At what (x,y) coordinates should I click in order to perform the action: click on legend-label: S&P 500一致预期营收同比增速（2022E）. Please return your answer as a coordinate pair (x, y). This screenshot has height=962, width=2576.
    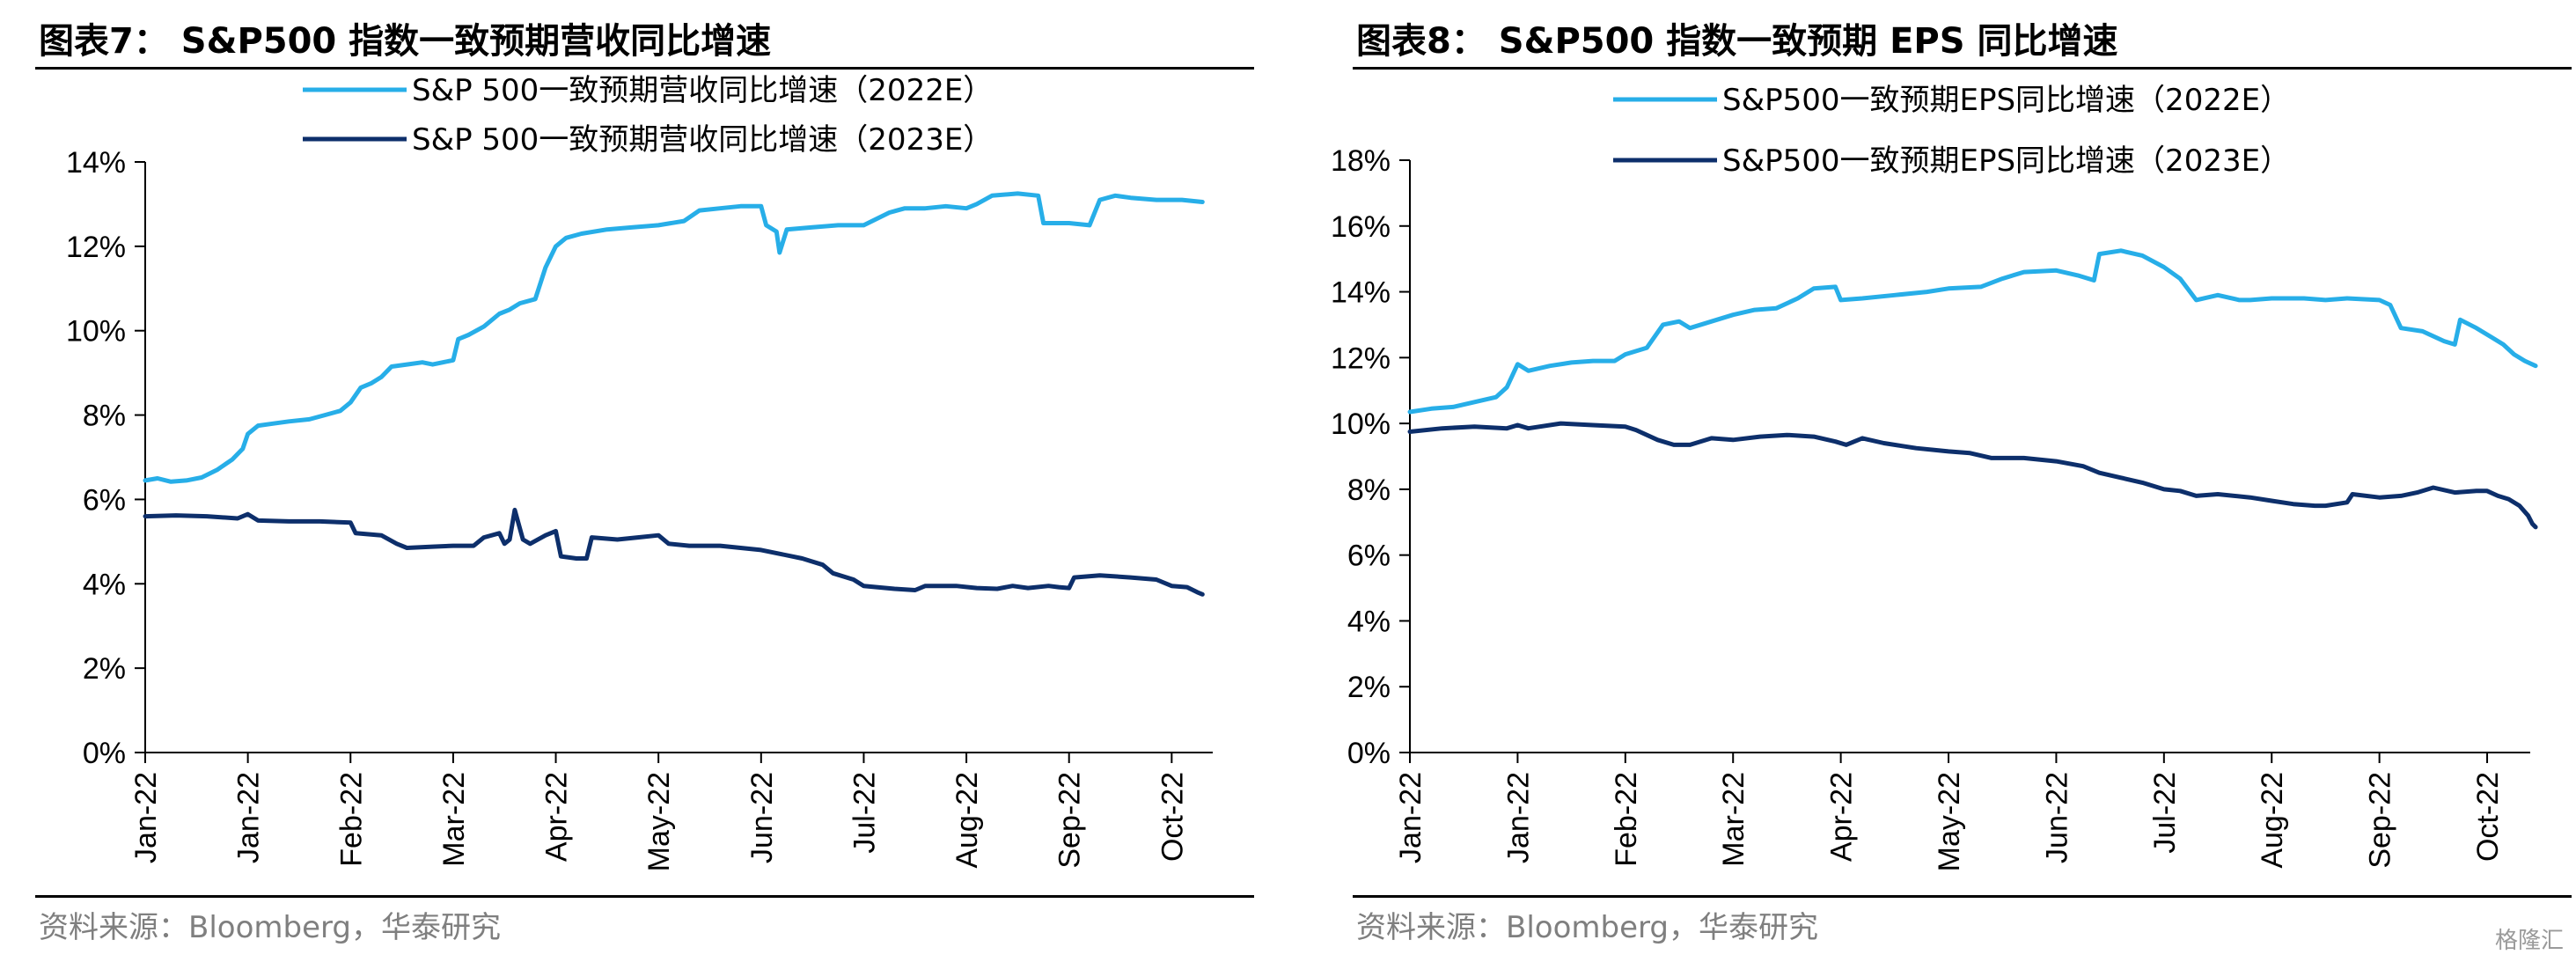
    Looking at the image, I should click on (702, 90).